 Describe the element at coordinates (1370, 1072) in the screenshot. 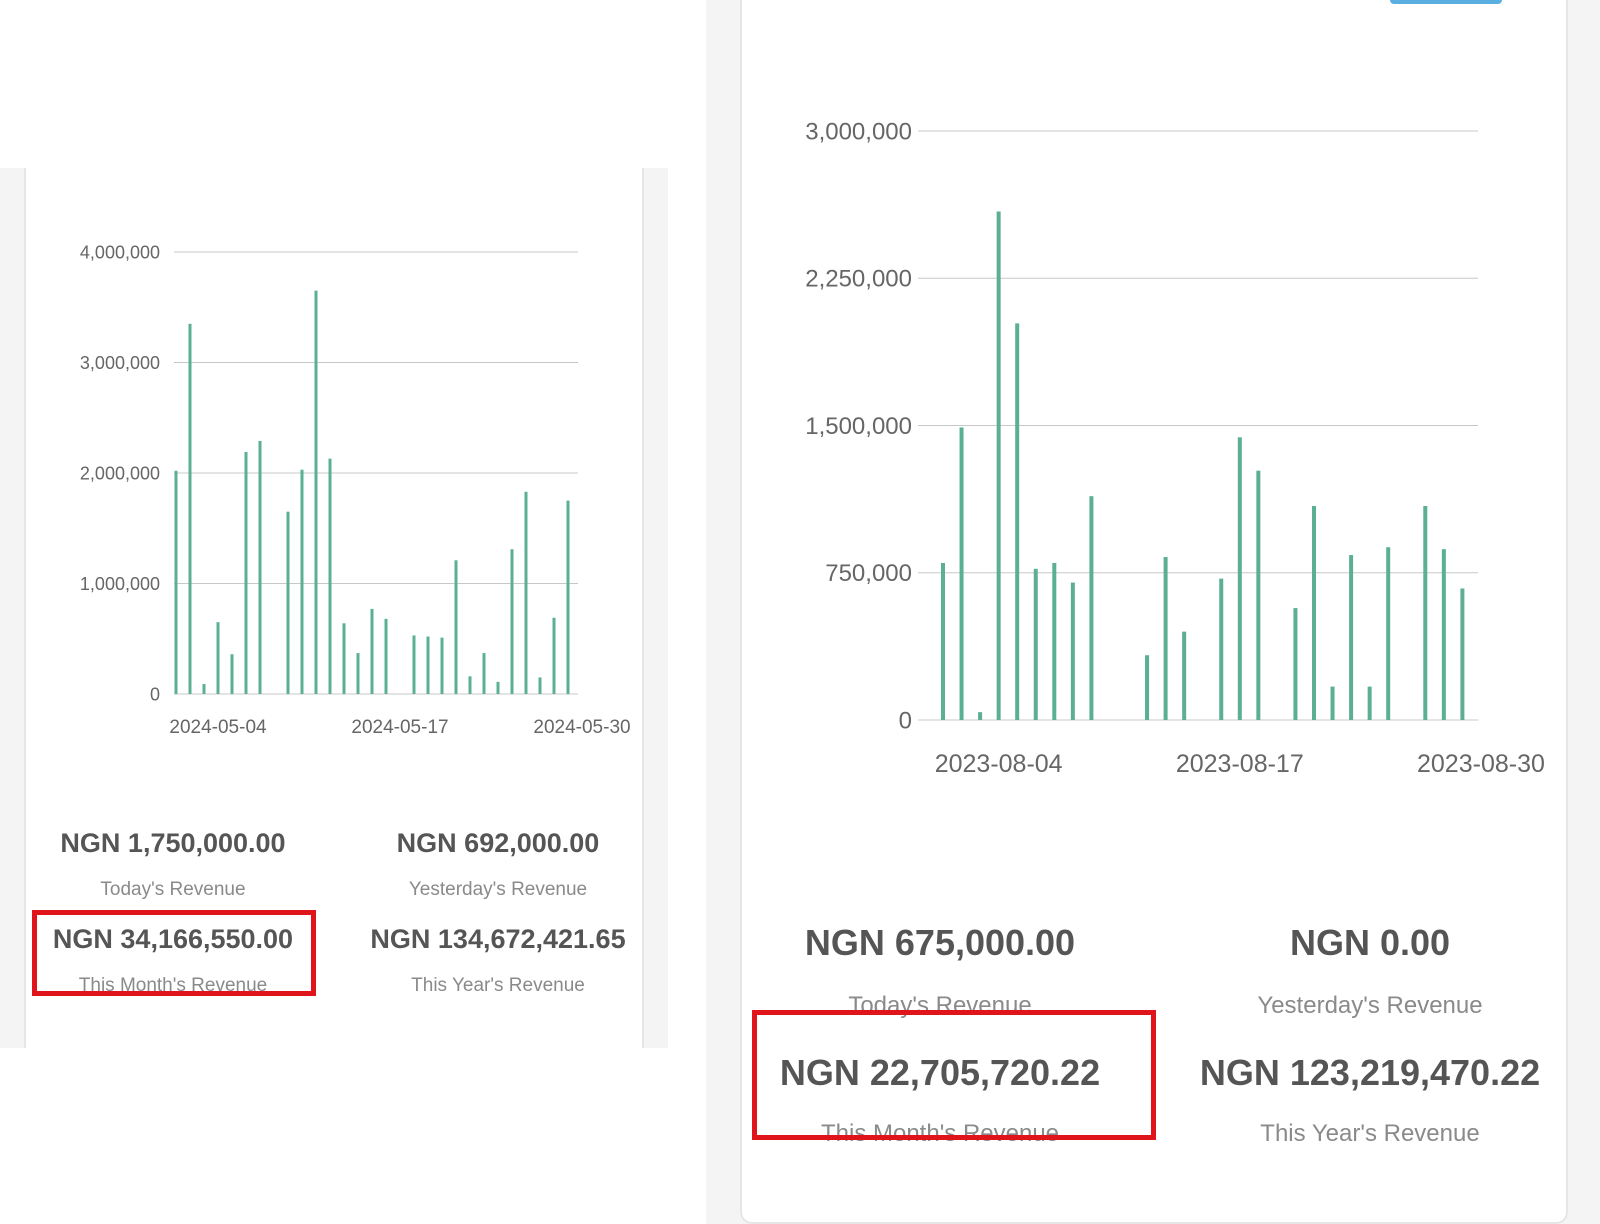

I see `stat-amount: NGN 123,219,470.22` at that location.